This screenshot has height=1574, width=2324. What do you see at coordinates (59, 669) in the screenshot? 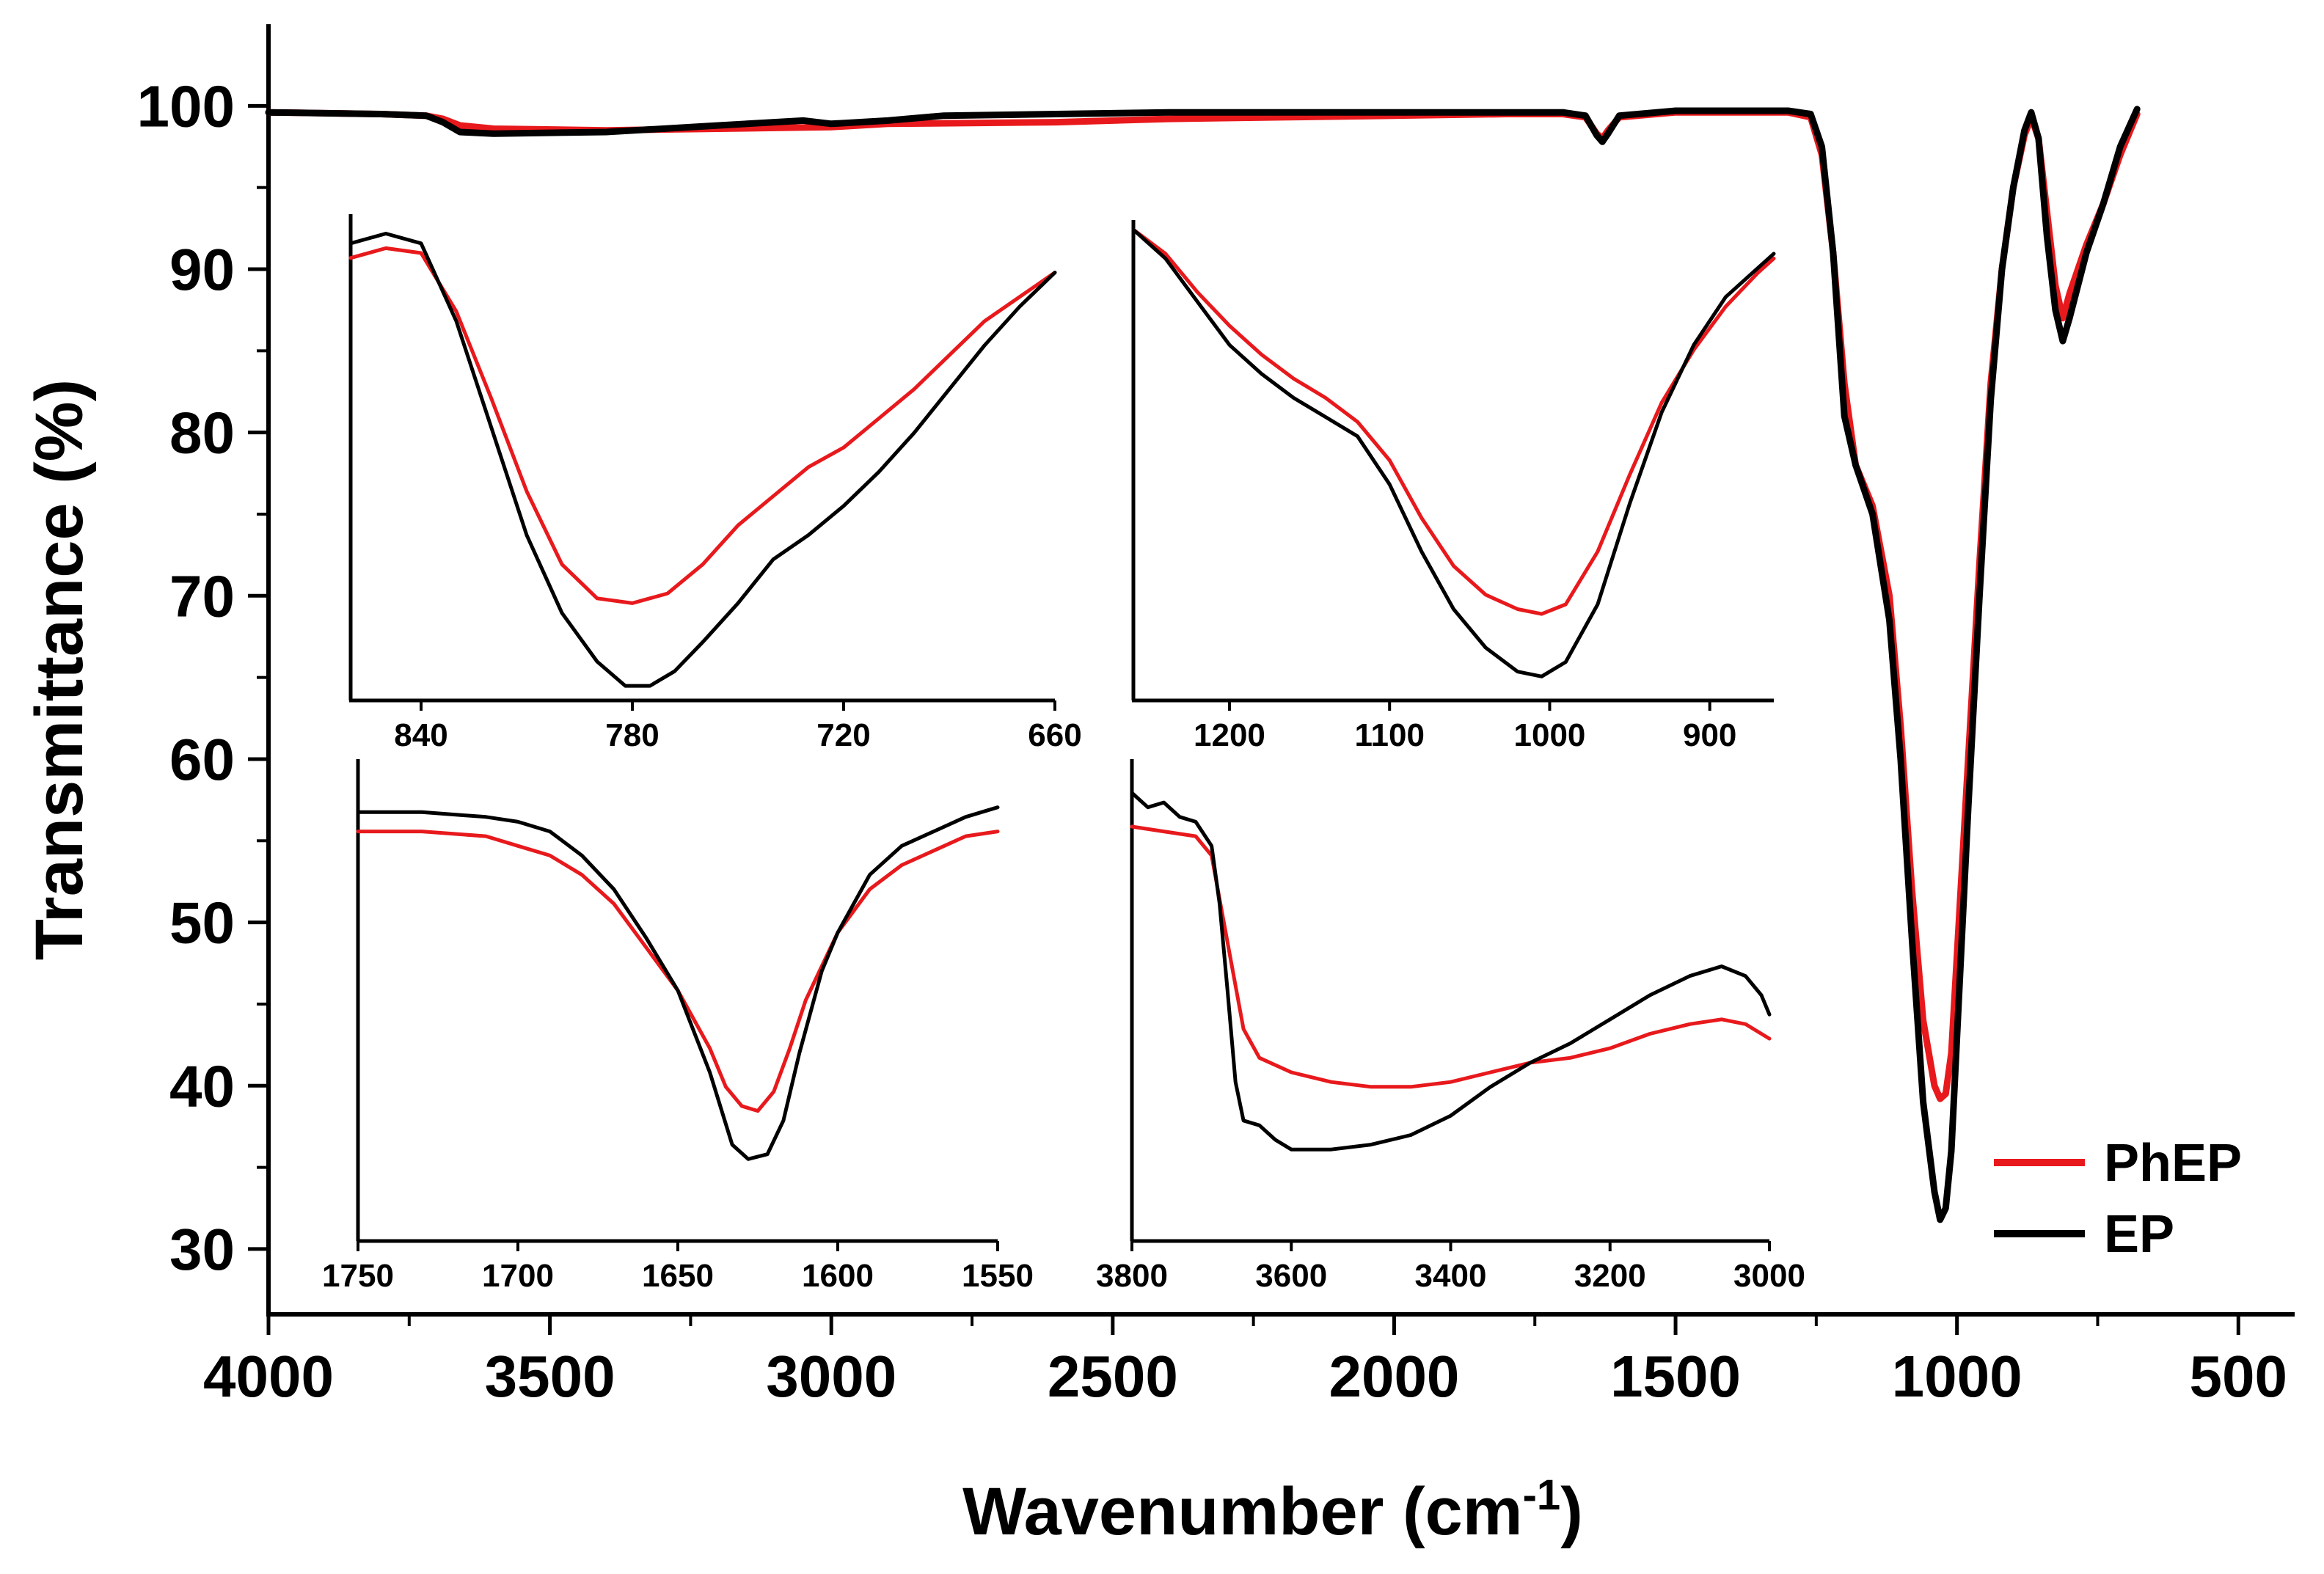
I see `y-axis-title: Transmittance (%)` at bounding box center [59, 669].